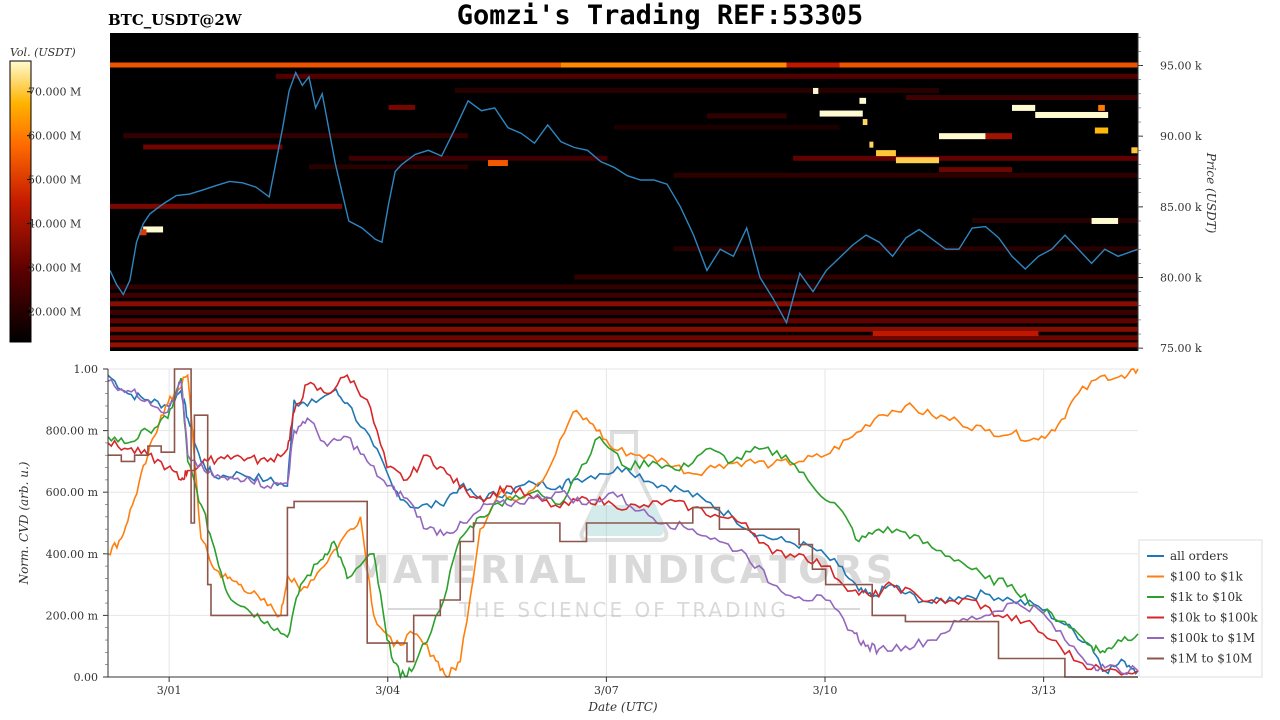 Image resolution: width=1280 pixels, height=720 pixels. I want to click on symbol-label: BTC_USDT@2W, so click(175, 20).